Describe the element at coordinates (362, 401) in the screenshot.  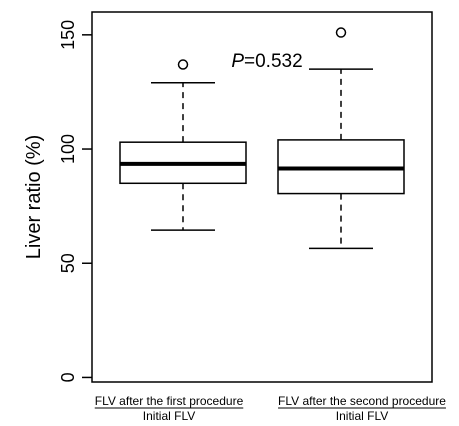
I see `x-label-numerator: FLV after the second procedure` at that location.